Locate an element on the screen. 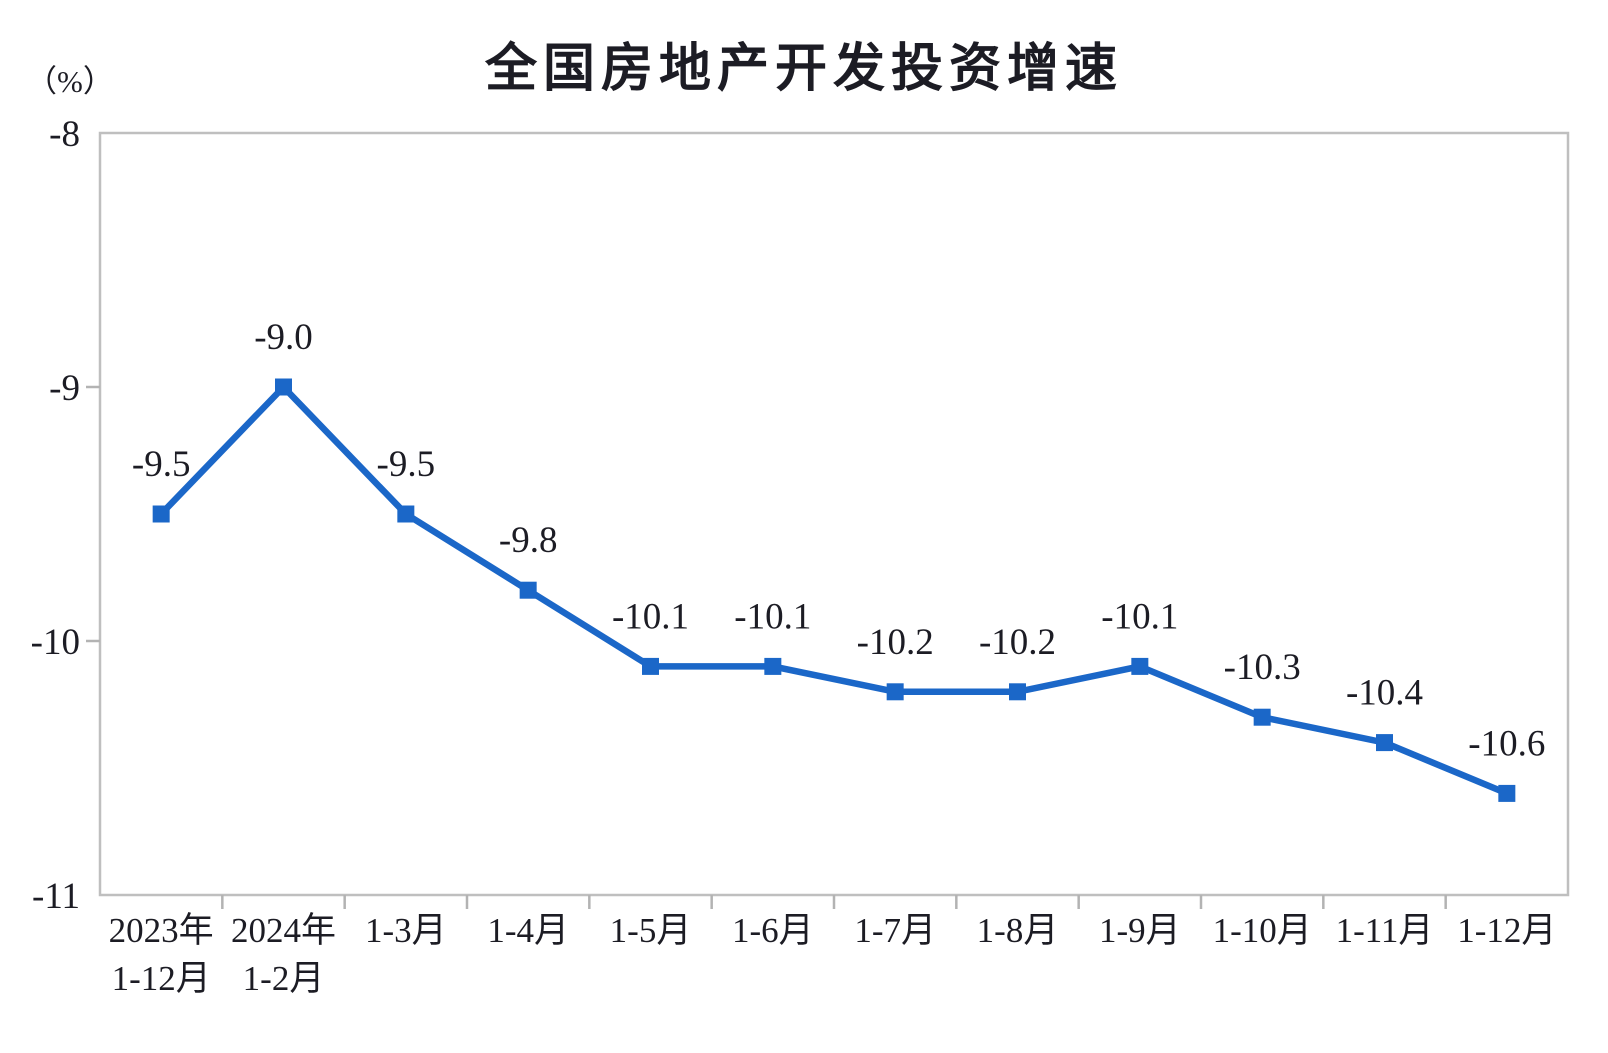 Image resolution: width=1608 pixels, height=1053 pixels. y-axis-tick-label: -8 is located at coordinates (64, 134).